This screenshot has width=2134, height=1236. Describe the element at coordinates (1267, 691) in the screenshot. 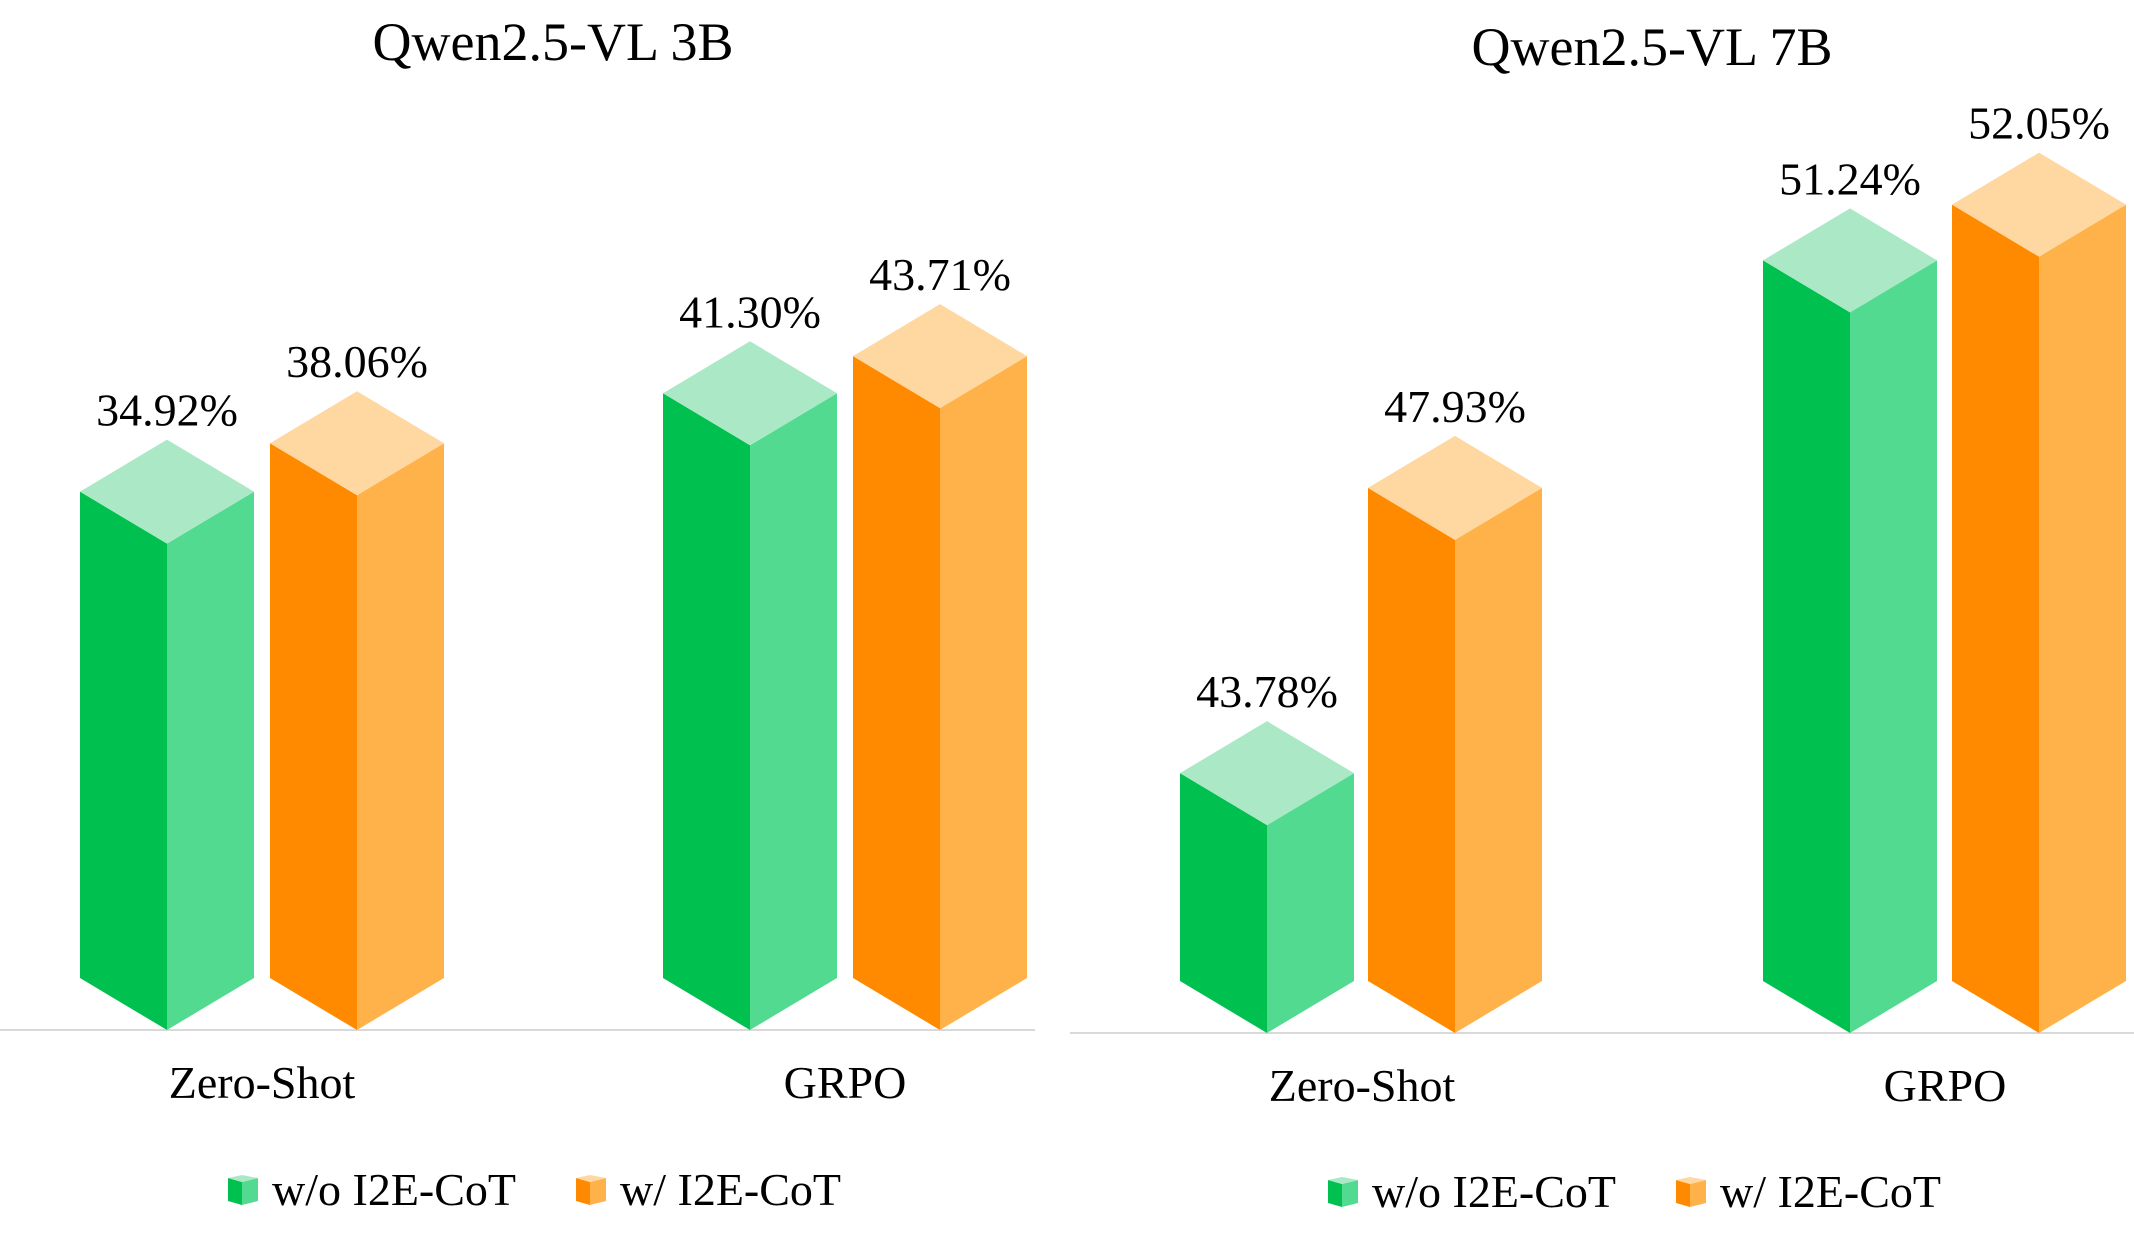

I see `data-label: 43.78%` at that location.